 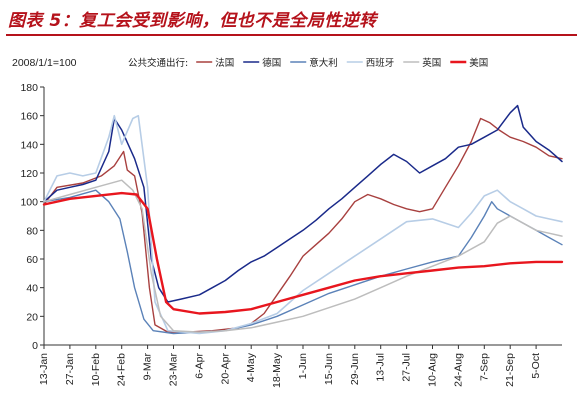 I want to click on legend-entry: 西班牙, so click(x=380, y=63).